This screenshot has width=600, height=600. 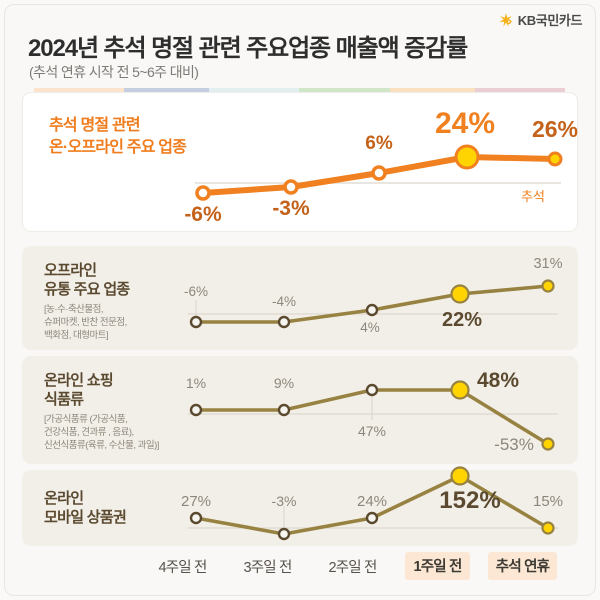 I want to click on panel-3-point-3-highlight, so click(x=460, y=390).